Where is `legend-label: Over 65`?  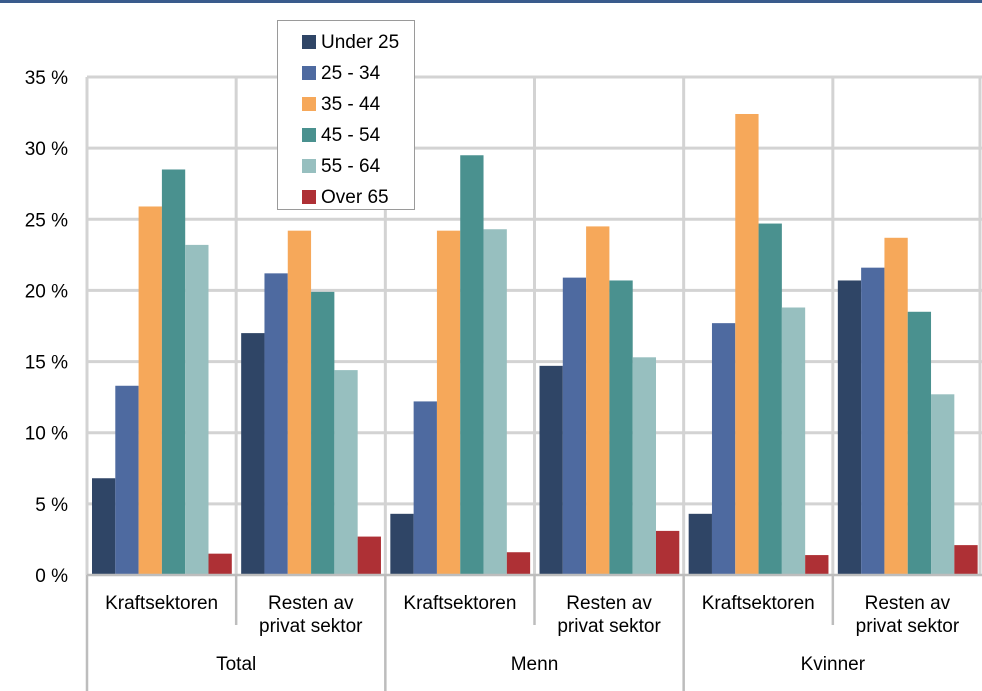 legend-label: Over 65 is located at coordinates (355, 197).